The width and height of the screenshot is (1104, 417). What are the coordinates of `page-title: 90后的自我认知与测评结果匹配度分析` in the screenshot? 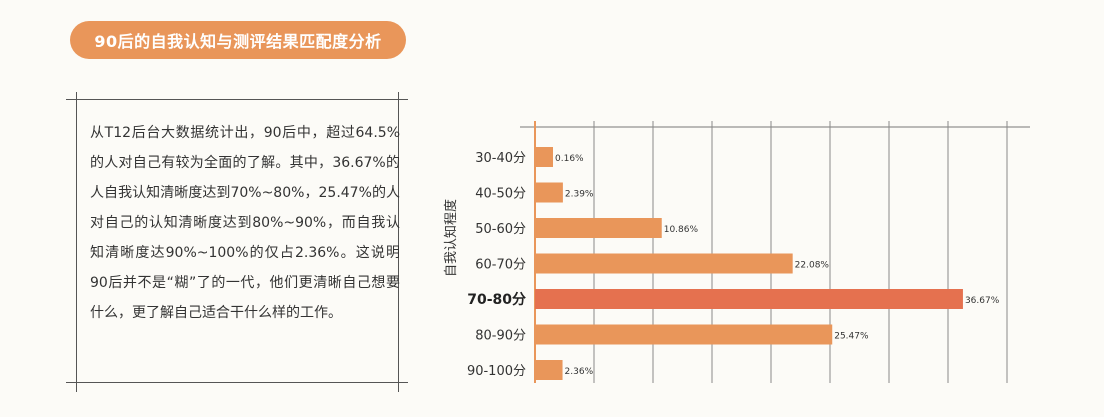 It's located at (238, 40).